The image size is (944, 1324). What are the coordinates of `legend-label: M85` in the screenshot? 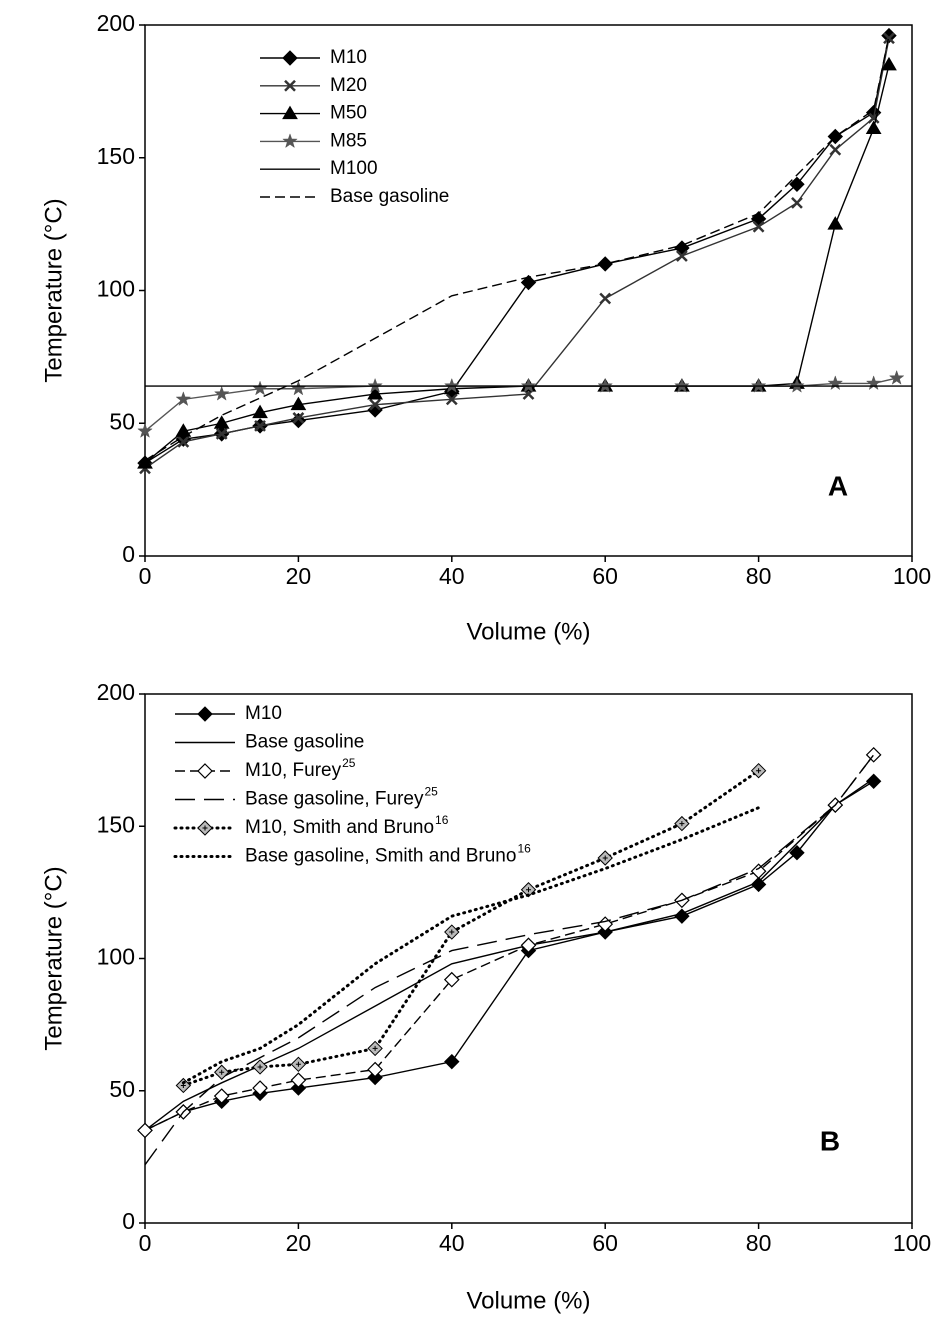 It's located at (348, 140).